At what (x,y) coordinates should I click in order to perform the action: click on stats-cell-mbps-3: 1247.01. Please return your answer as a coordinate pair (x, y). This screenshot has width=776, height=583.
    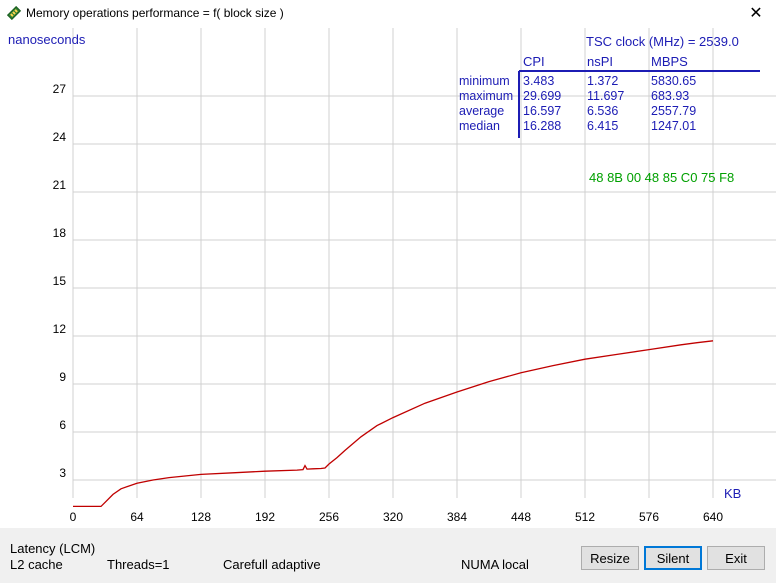
    Looking at the image, I should click on (673, 126).